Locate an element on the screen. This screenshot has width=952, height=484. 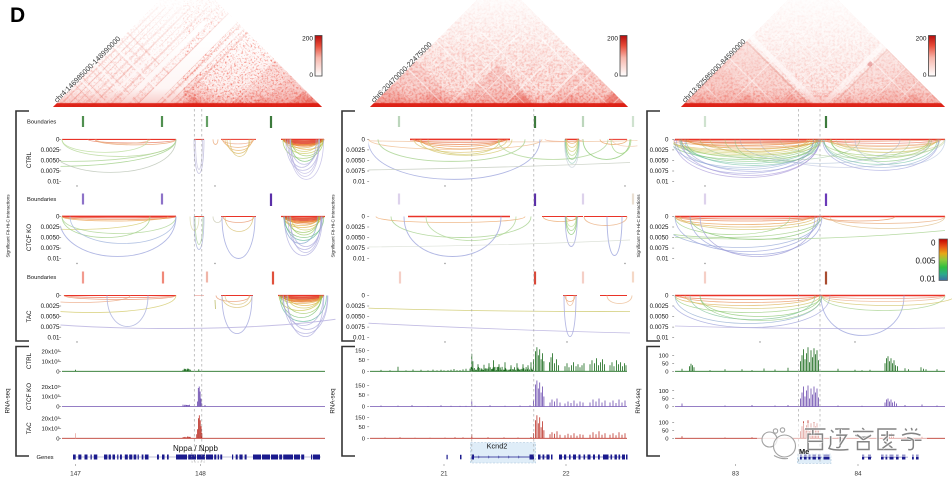
svg-text: 22 is located at coordinates (566, 474).